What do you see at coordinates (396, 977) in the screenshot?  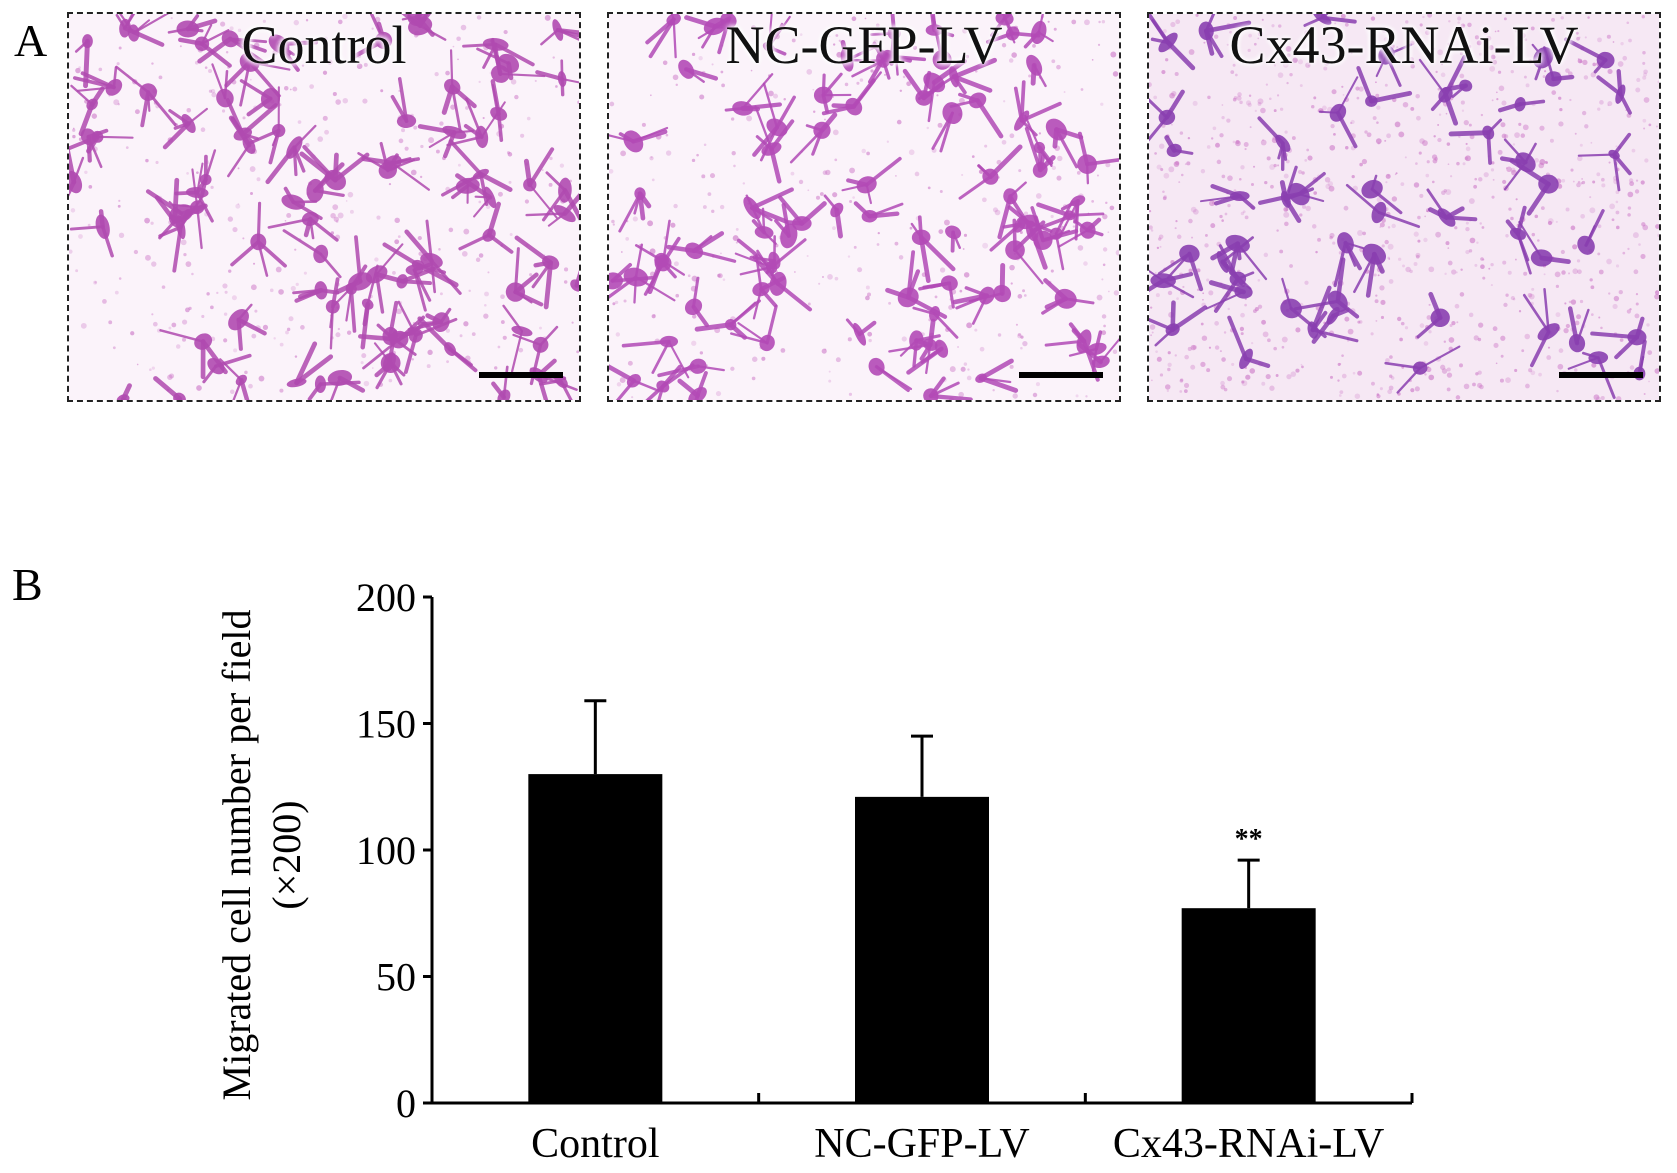 I see `y-tick-label: 50` at bounding box center [396, 977].